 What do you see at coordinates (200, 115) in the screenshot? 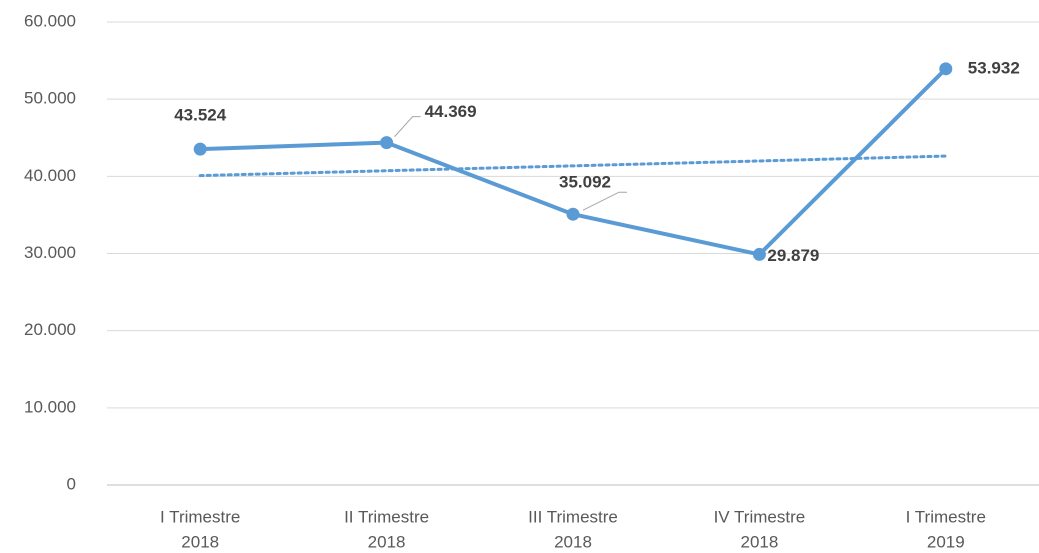
I see `data-label: 43.524` at bounding box center [200, 115].